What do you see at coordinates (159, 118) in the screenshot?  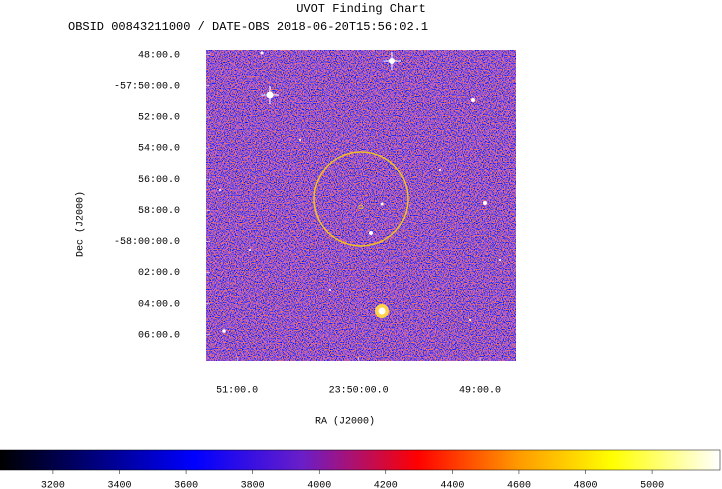 I see `y-tick-label: 52:00.0` at bounding box center [159, 118].